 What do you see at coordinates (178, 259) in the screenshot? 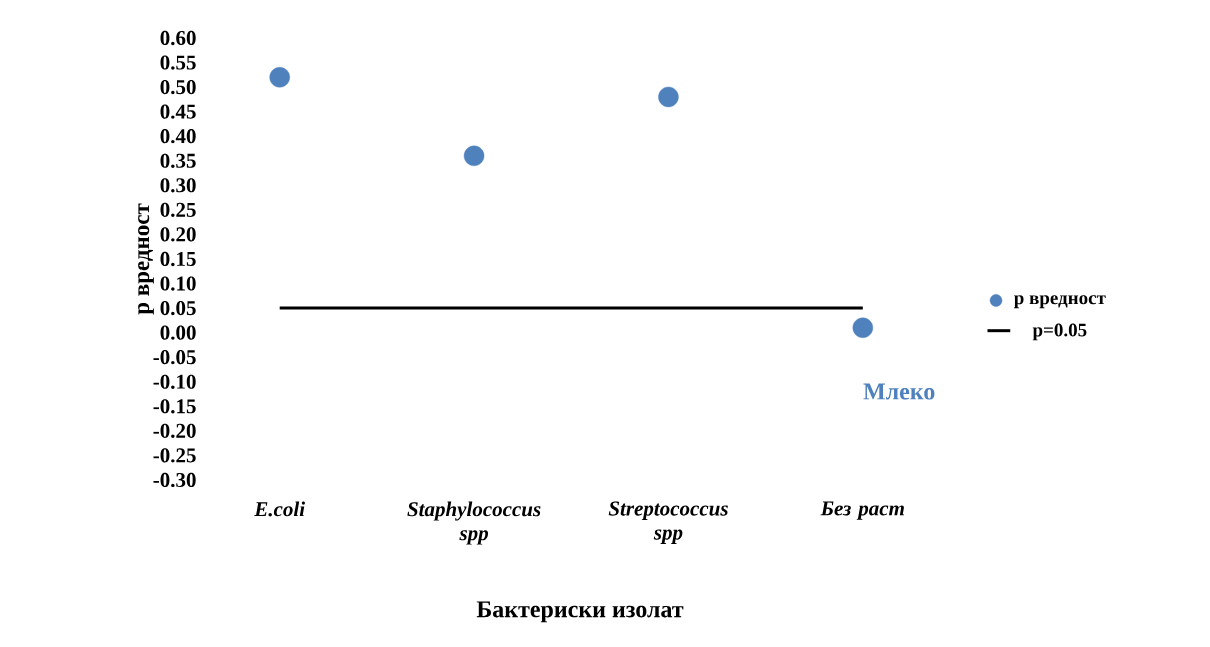
I see `y-tick-label: 0.15` at bounding box center [178, 259].